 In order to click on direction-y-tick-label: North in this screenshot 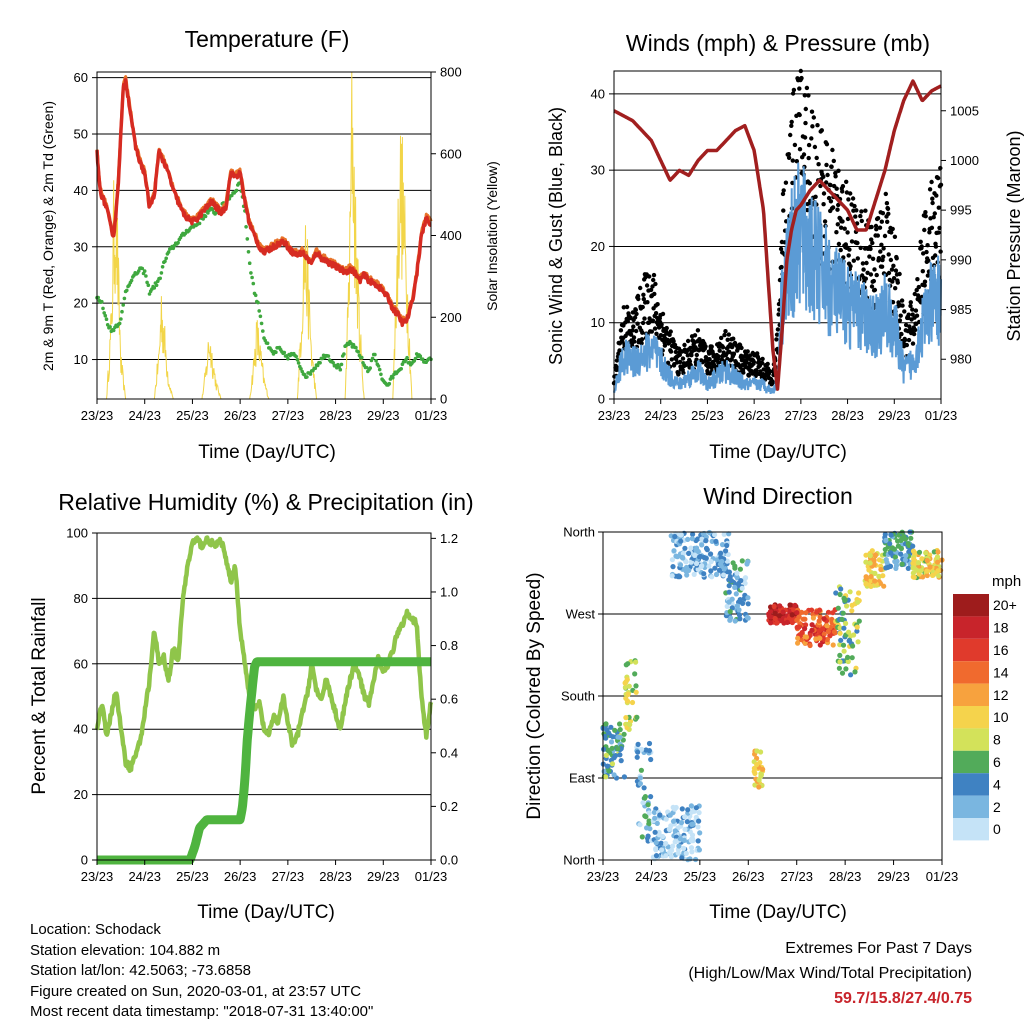, I will do `click(579, 860)`.